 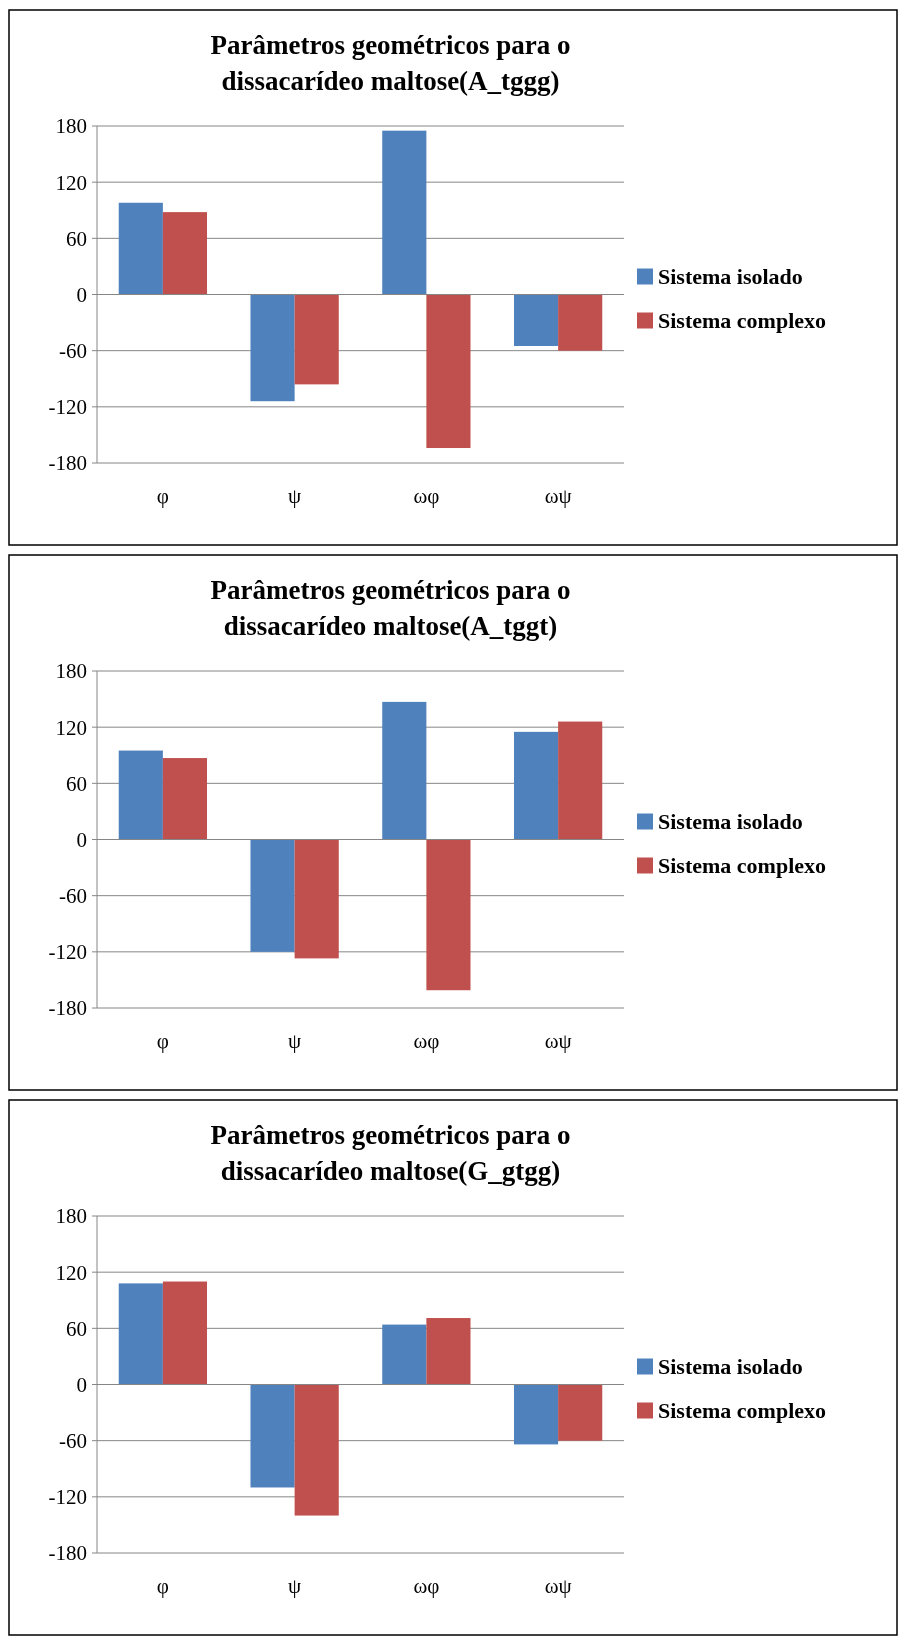 What do you see at coordinates (390, 608) in the screenshot?
I see `chart-title: Parâmetros geométricos para o dissacarídeo maltose(A_tggt)` at bounding box center [390, 608].